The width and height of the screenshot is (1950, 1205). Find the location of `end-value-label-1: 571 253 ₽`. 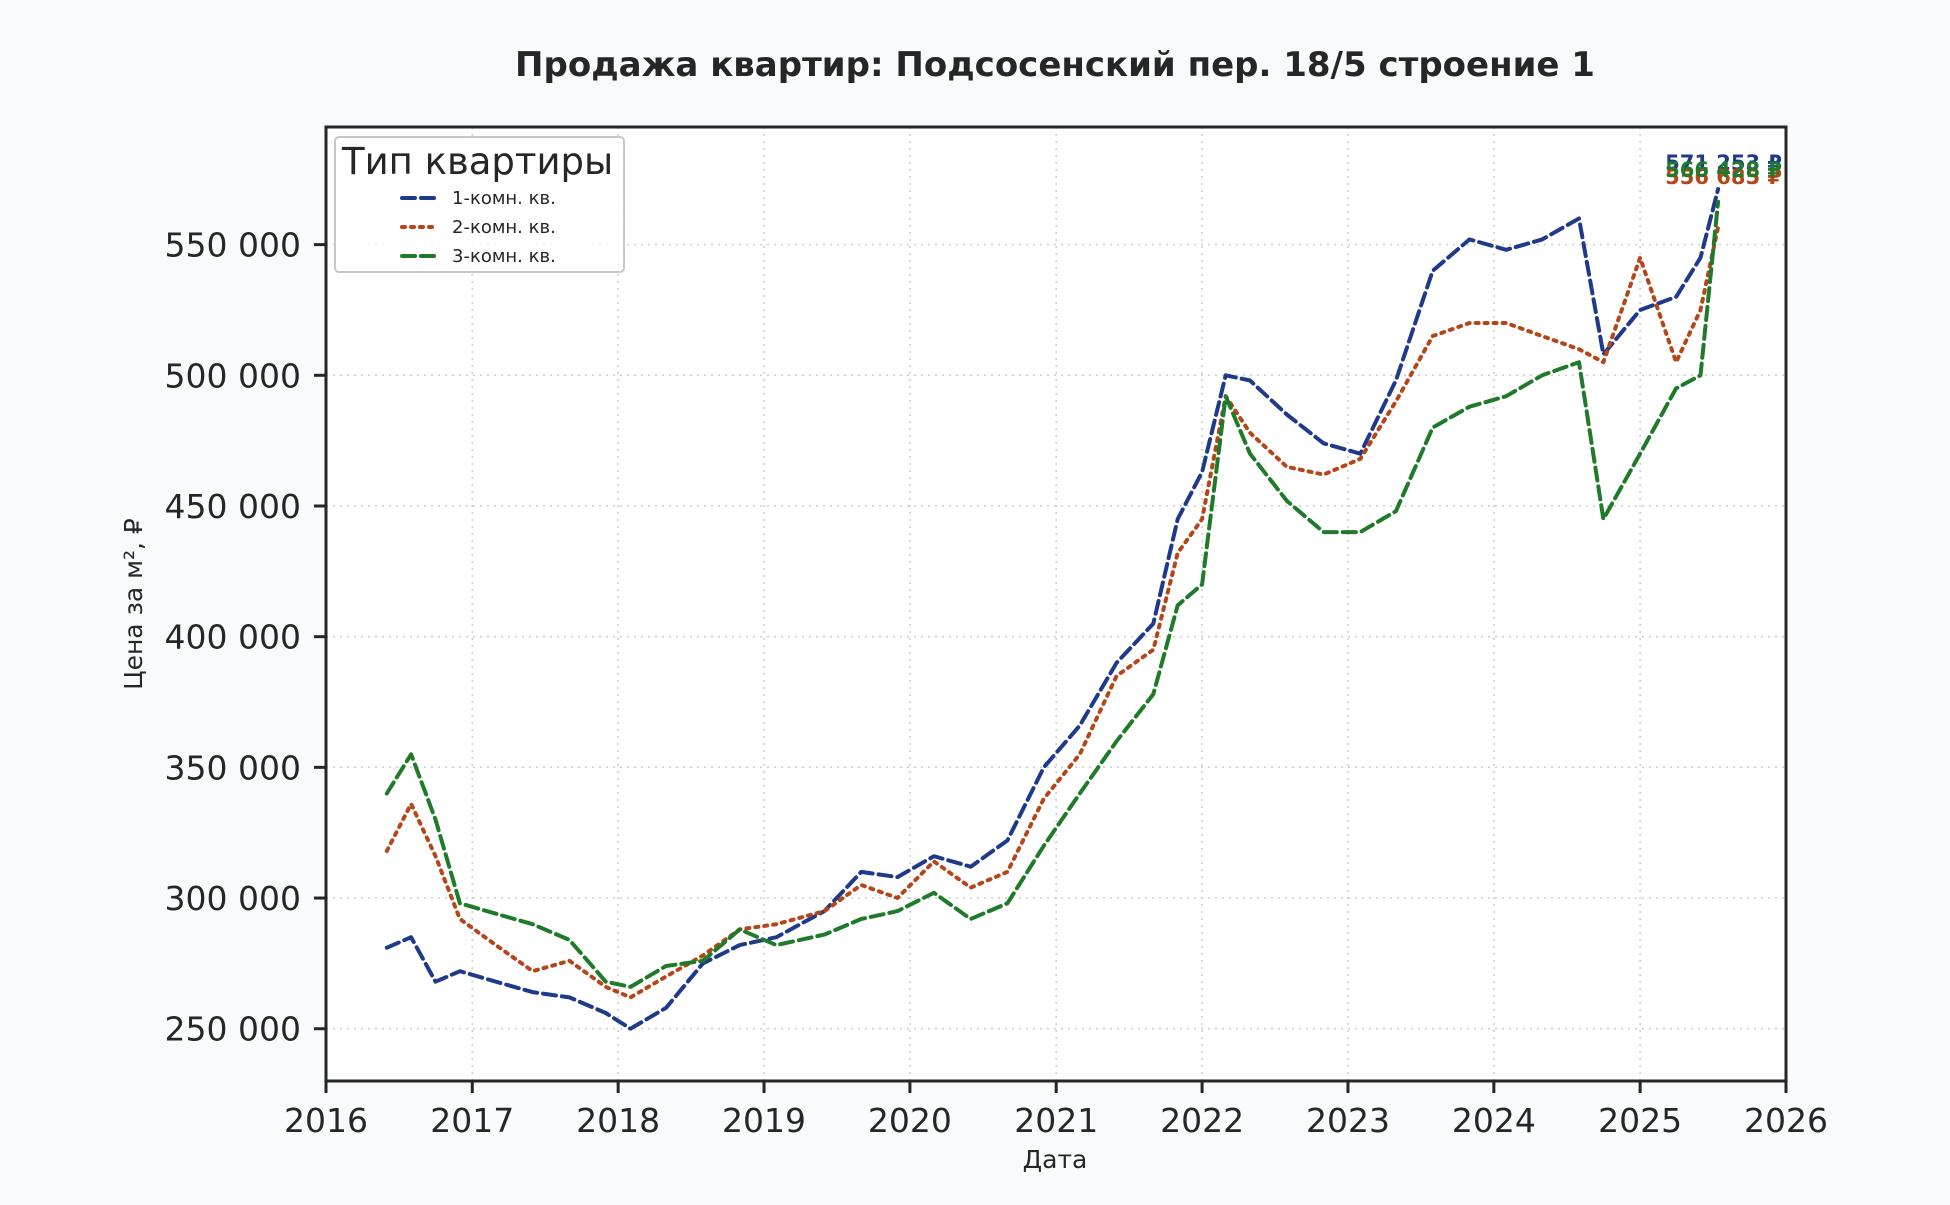

end-value-label-1: 571 253 ₽ is located at coordinates (1723, 163).